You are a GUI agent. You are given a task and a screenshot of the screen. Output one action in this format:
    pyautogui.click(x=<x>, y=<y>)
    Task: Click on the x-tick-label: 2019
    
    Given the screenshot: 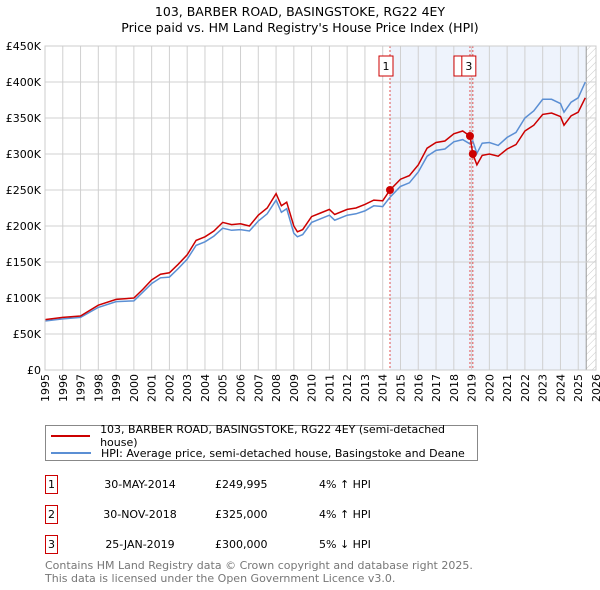 What is the action you would take?
    pyautogui.click(x=472, y=388)
    